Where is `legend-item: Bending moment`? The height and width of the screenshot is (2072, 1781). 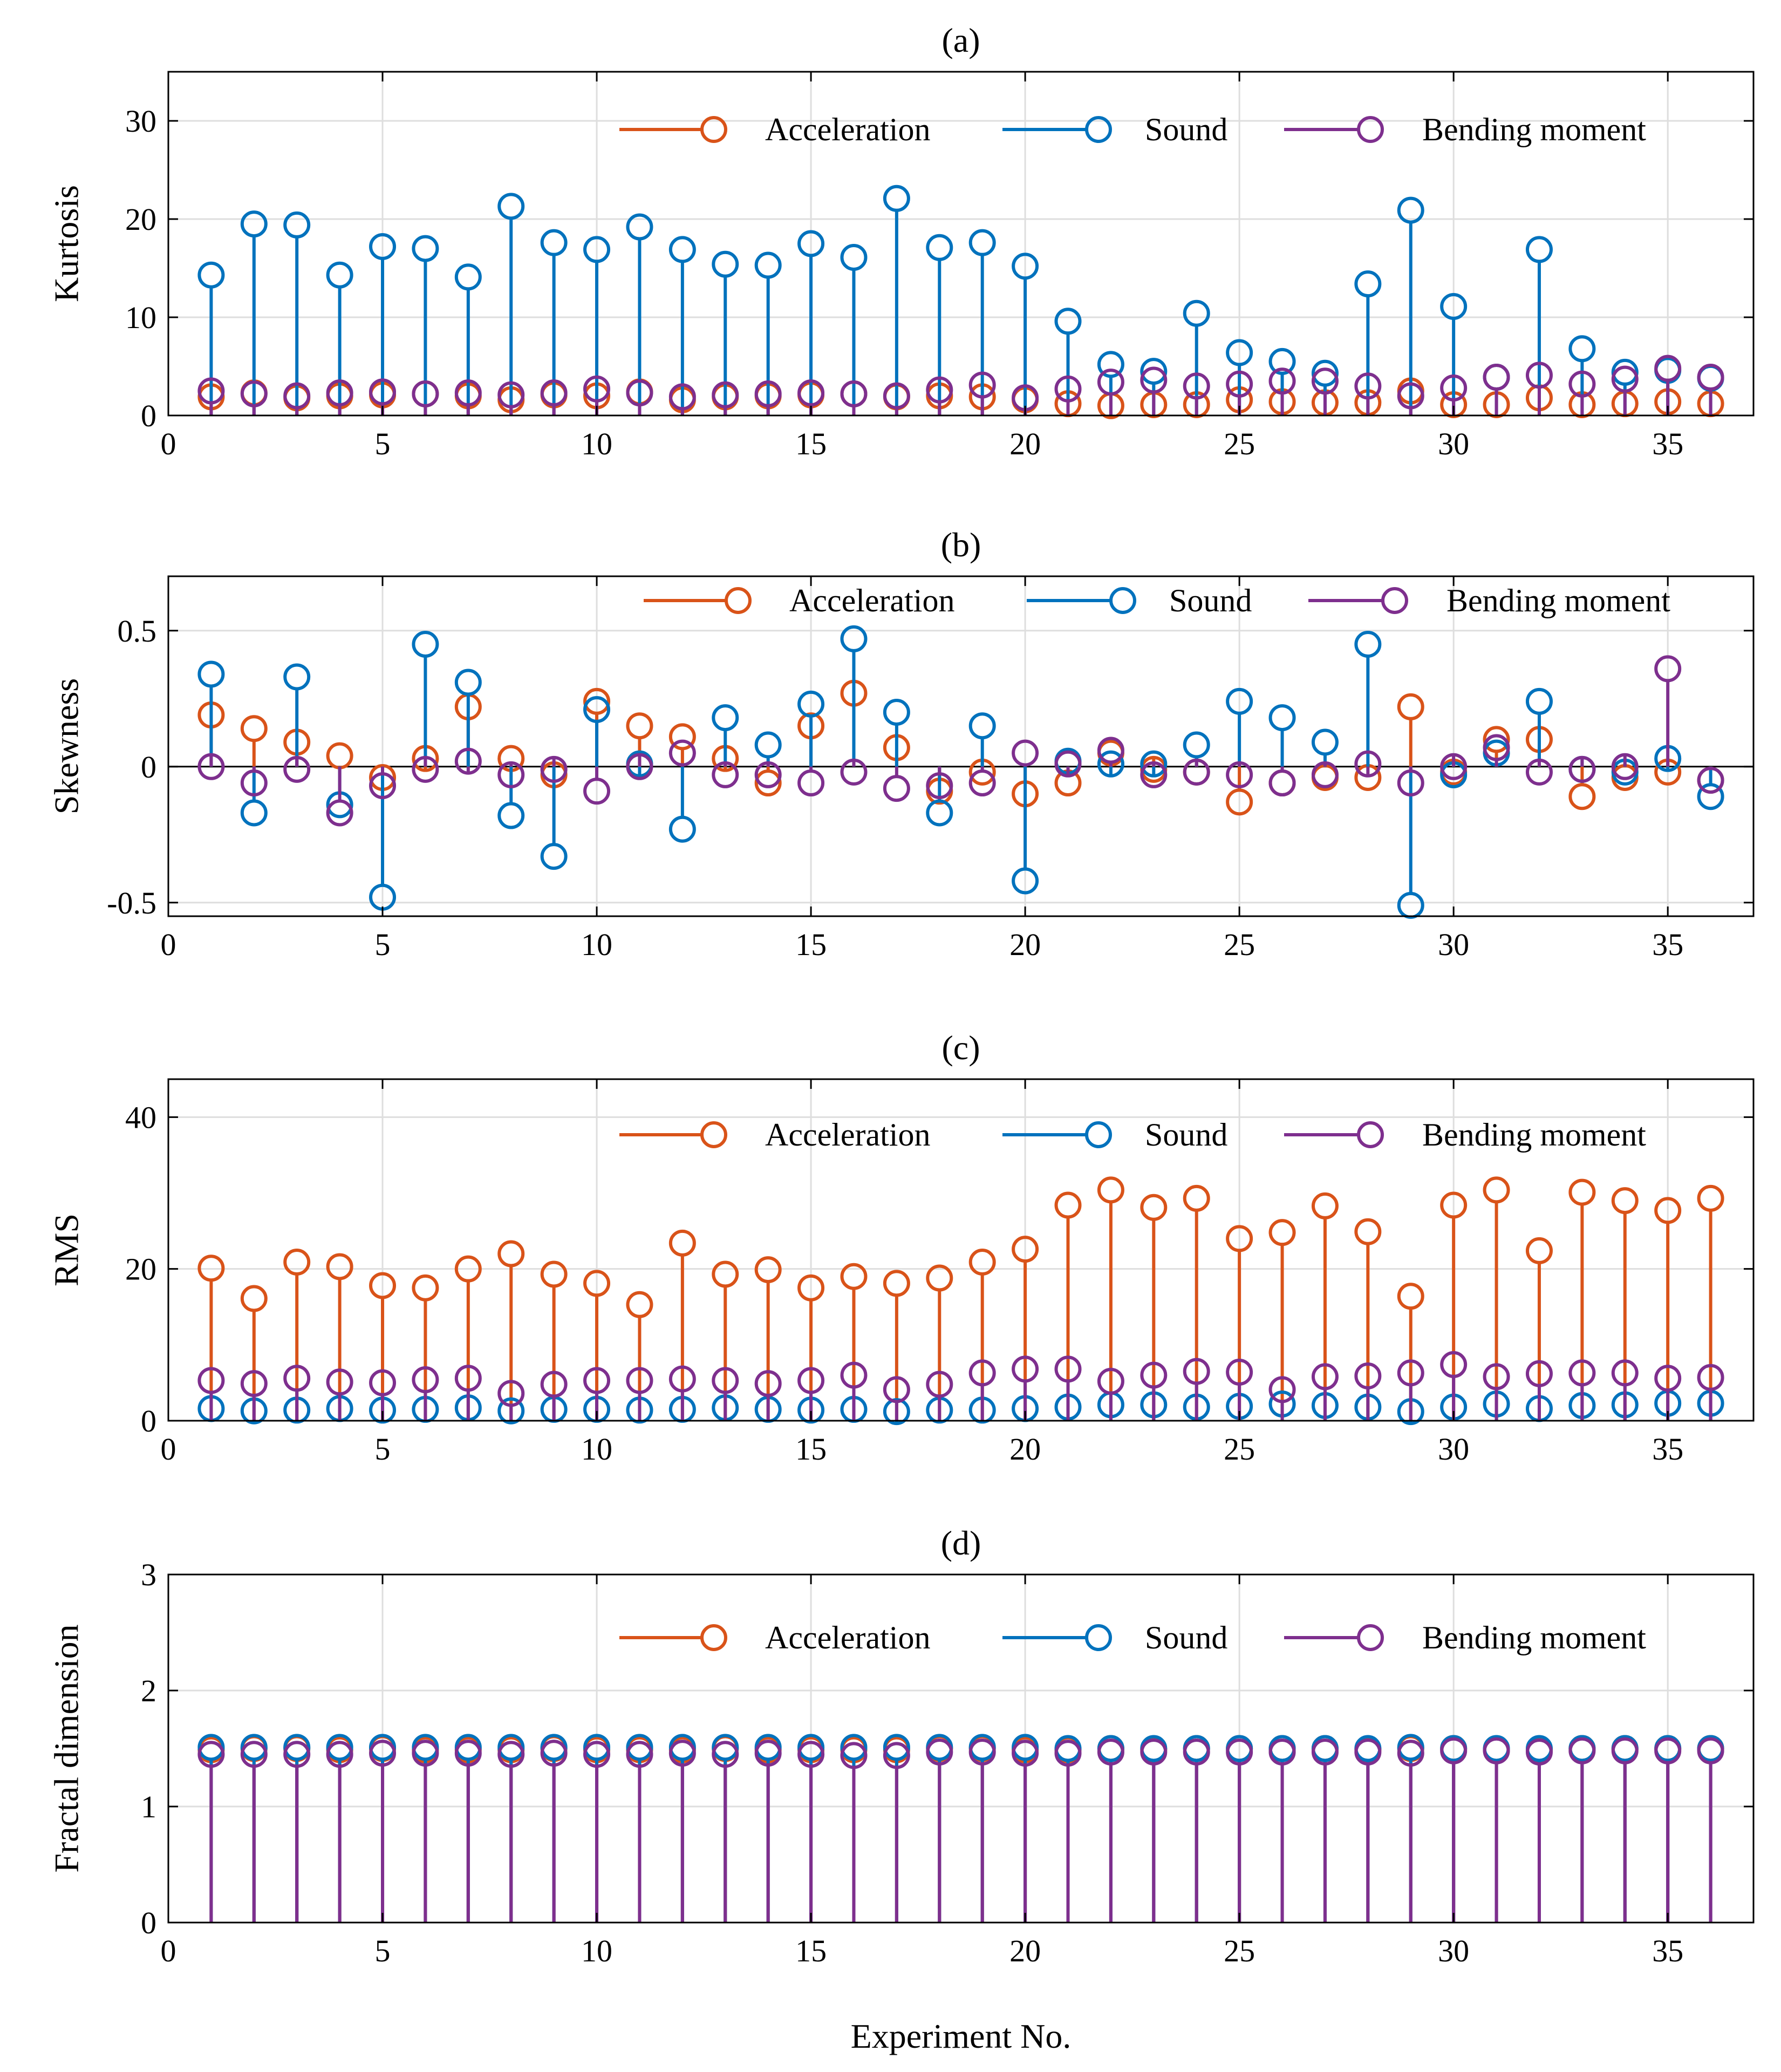 legend-item: Bending moment is located at coordinates (1465, 1135).